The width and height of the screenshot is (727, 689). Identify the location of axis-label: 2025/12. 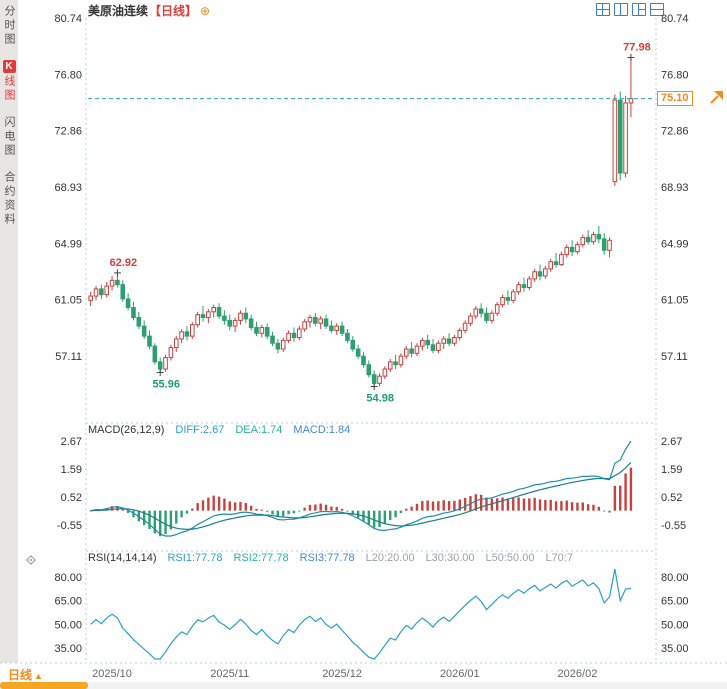
(342, 674).